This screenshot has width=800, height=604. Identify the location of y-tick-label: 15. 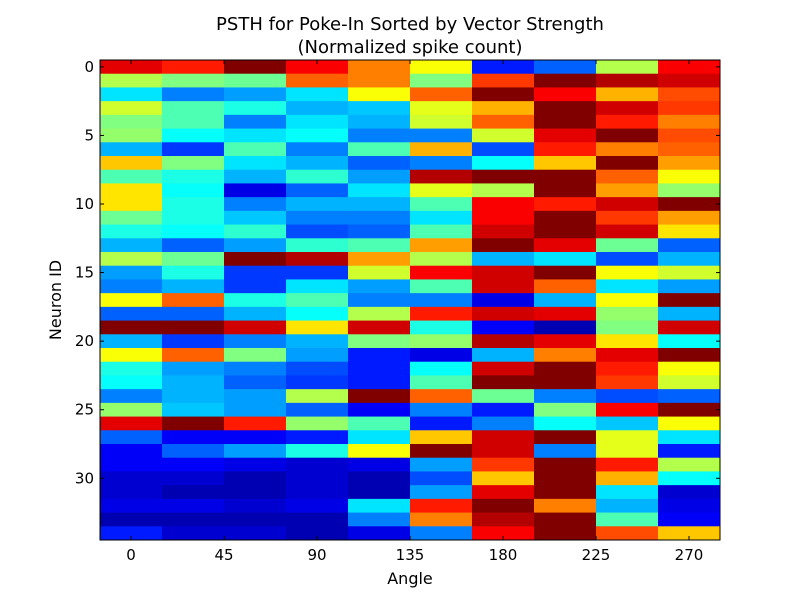
(84, 273).